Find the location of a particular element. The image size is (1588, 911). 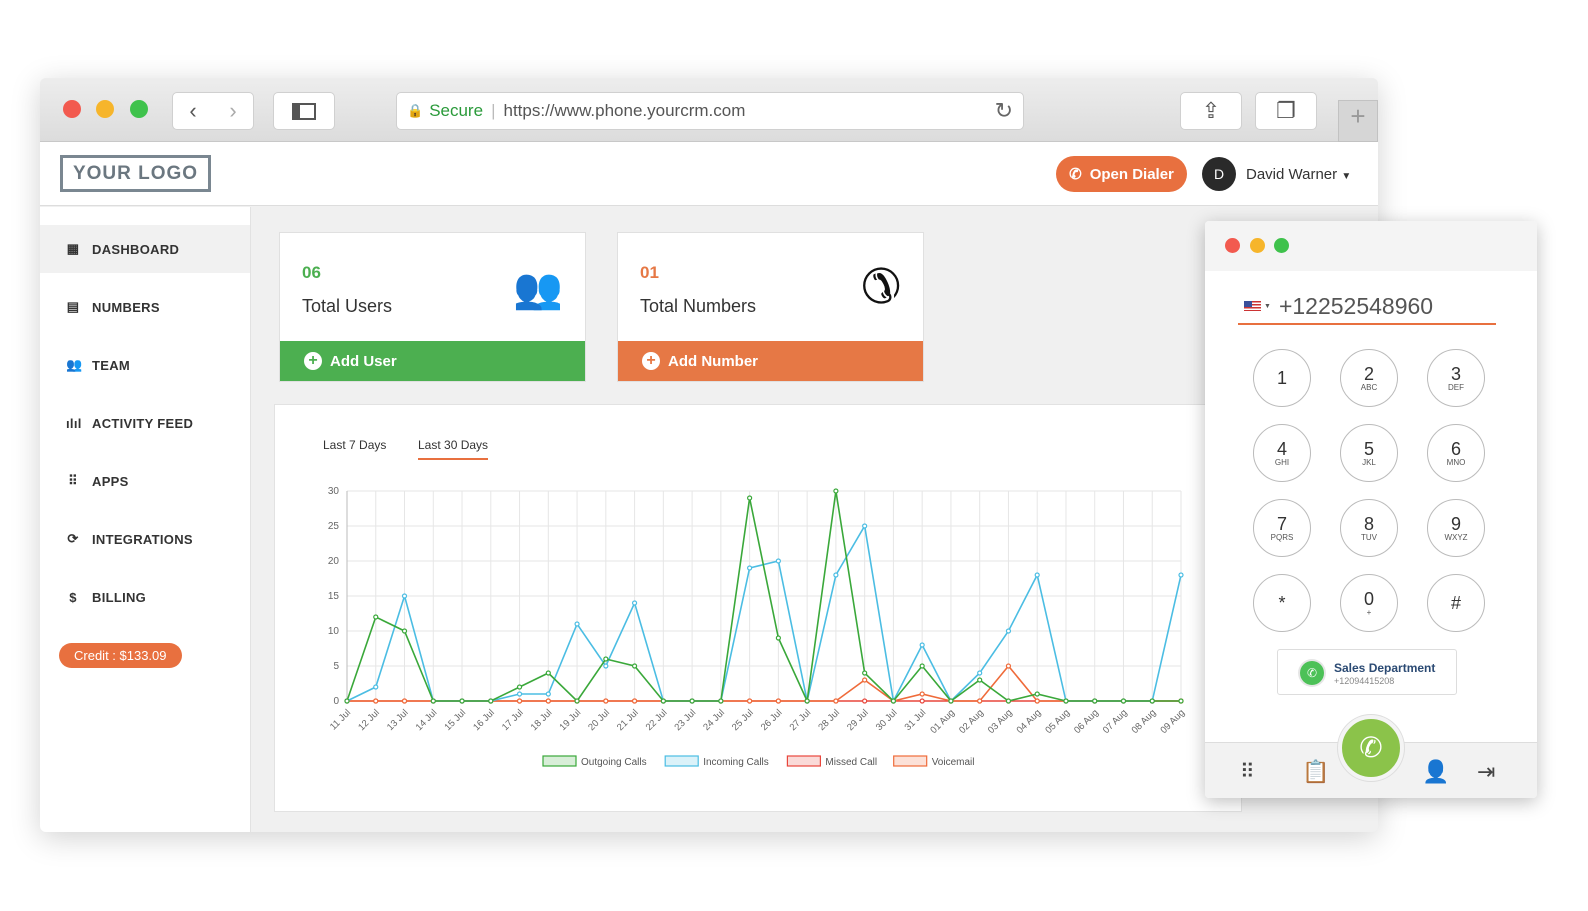

tabs-button: ❐ is located at coordinates (1286, 111).